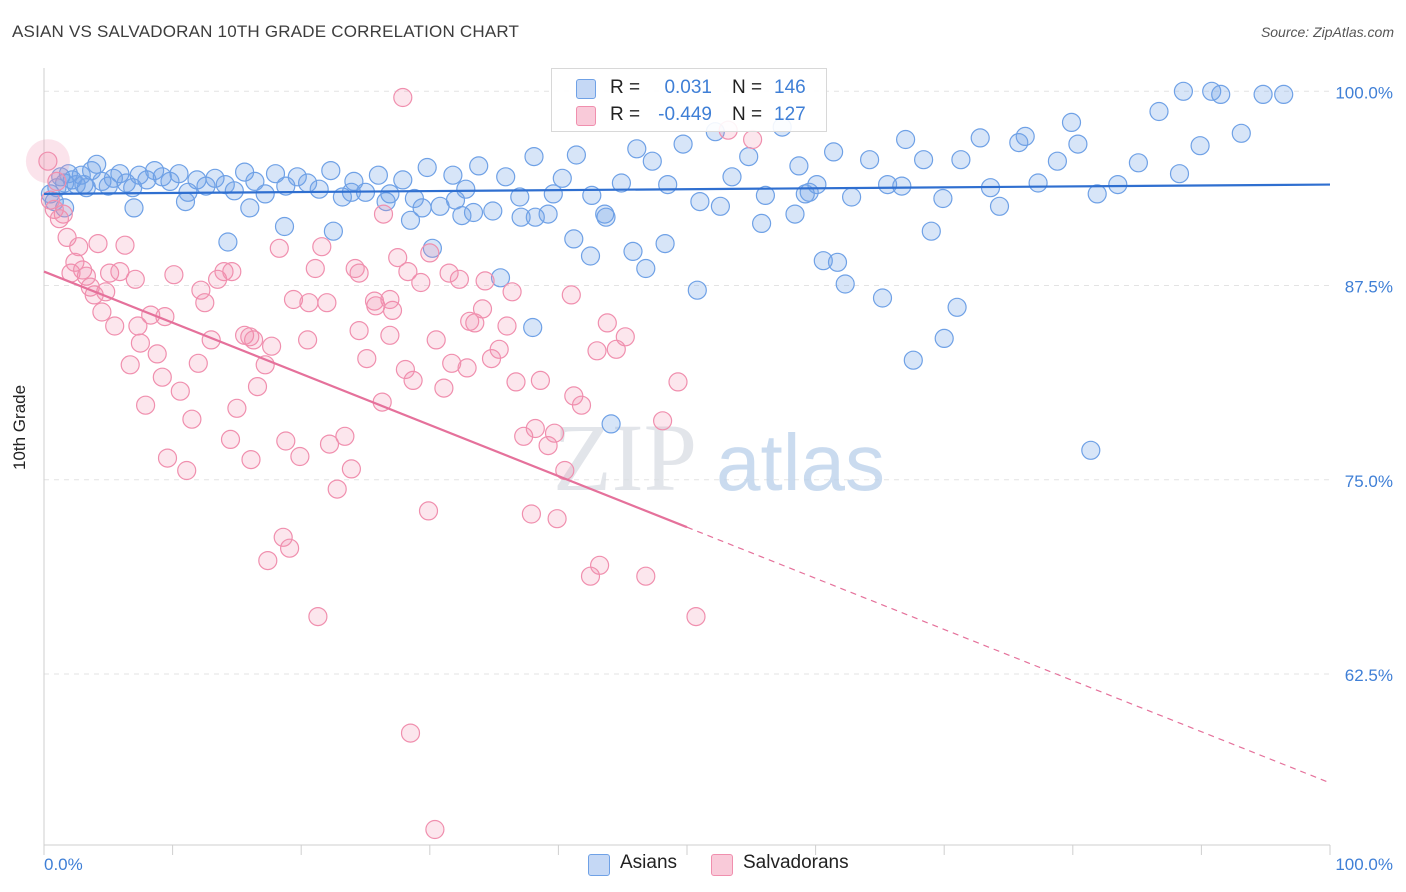 This screenshot has height=892, width=1406. What do you see at coordinates (1369, 287) in the screenshot?
I see `y-tick-label: 87.5%` at bounding box center [1369, 287].